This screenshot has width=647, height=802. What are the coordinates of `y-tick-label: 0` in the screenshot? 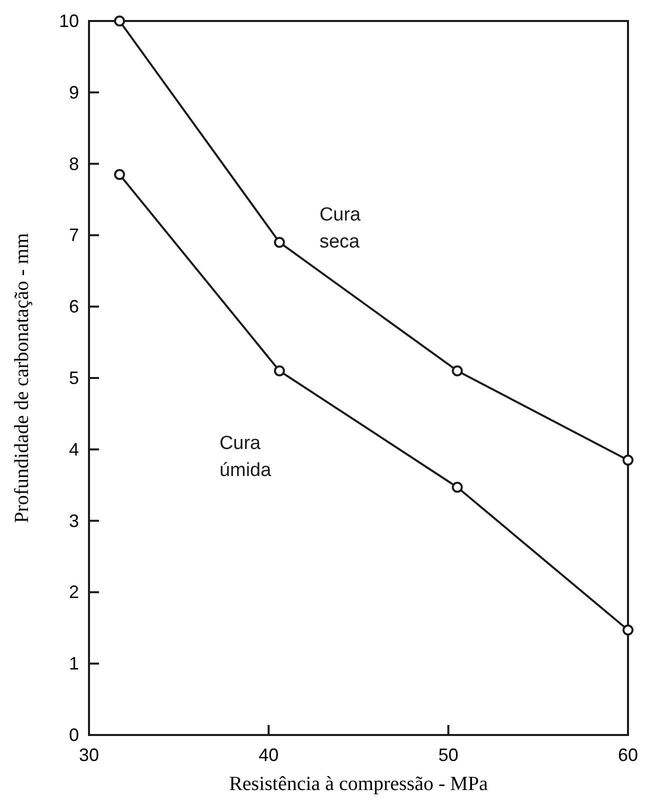 It's located at (73, 735).